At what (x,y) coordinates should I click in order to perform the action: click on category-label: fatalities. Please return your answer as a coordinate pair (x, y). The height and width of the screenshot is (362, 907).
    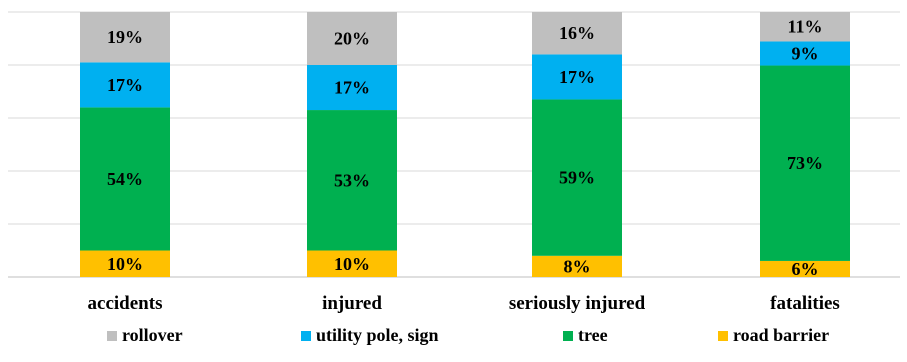
    Looking at the image, I should click on (805, 303).